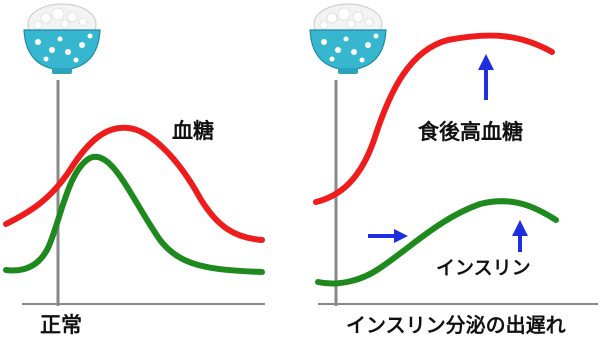 The width and height of the screenshot is (602, 339). Describe the element at coordinates (437, 242) in the screenshot. I see `insulin-curve` at that location.